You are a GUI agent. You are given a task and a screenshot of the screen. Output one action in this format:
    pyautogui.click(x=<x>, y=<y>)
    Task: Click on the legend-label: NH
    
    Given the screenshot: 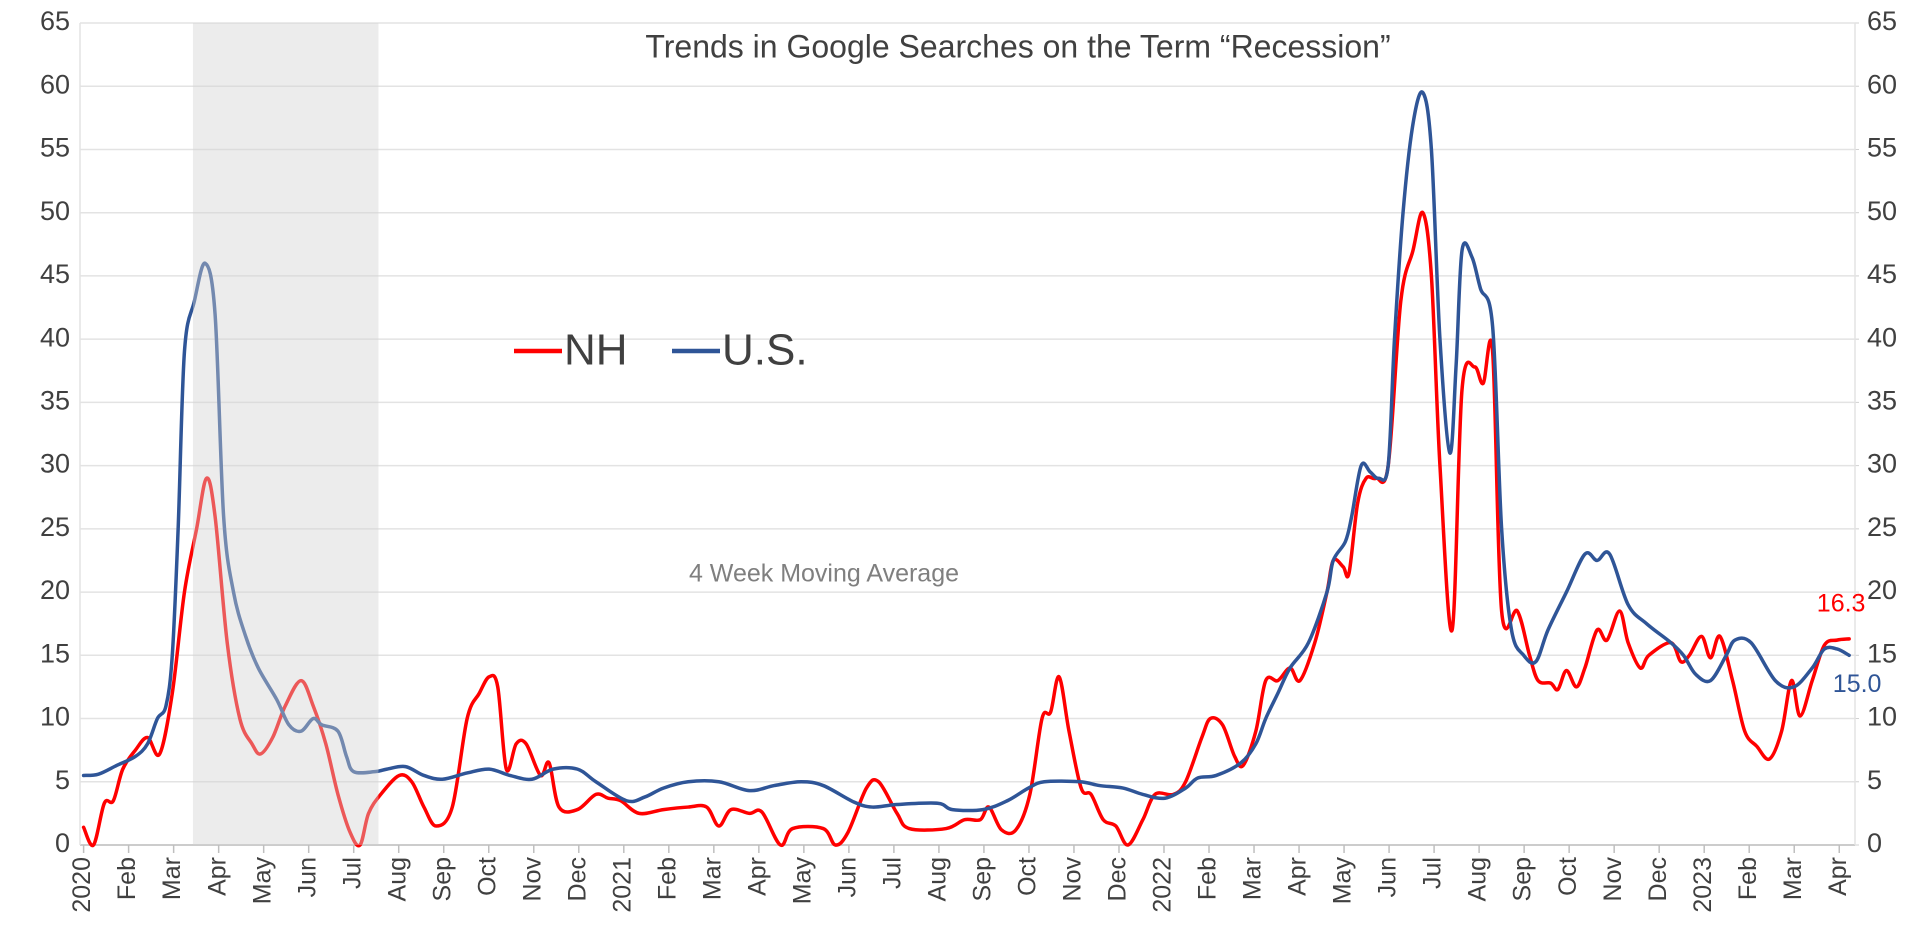 What is the action you would take?
    pyautogui.click(x=596, y=350)
    